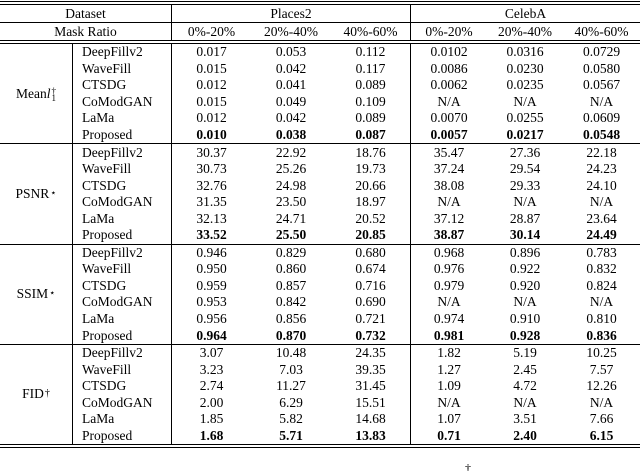 The height and width of the screenshot is (471, 640). What do you see at coordinates (36, 193) in the screenshot?
I see `metric-label: PSNR ⋆` at bounding box center [36, 193].